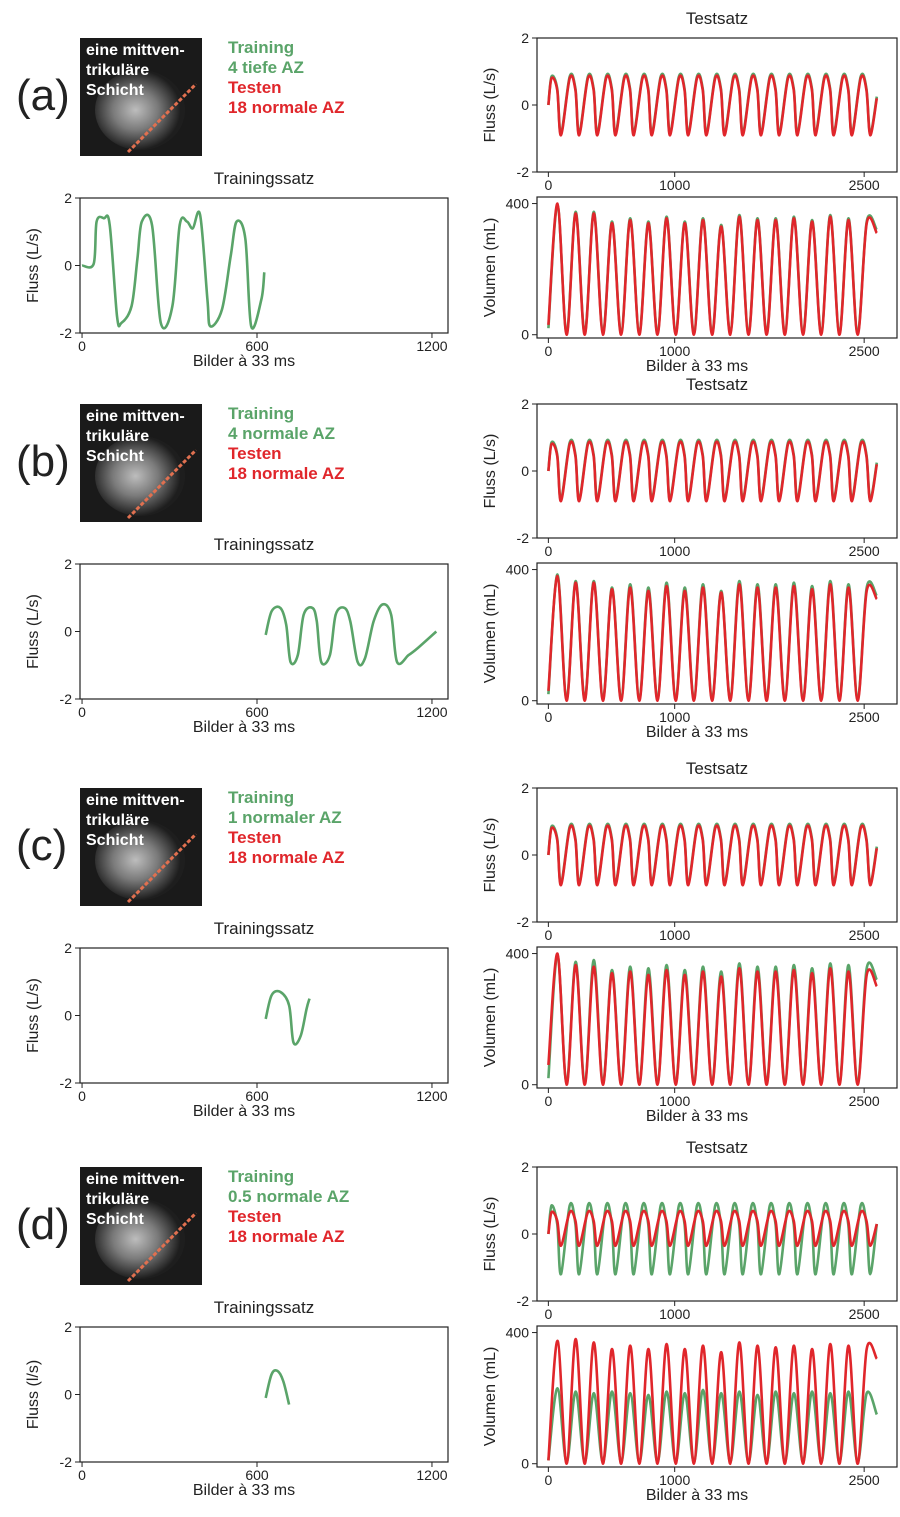 The height and width of the screenshot is (1517, 900). Describe the element at coordinates (285, 817) in the screenshot. I see `legend-text: 1 normaler AZ` at that location.